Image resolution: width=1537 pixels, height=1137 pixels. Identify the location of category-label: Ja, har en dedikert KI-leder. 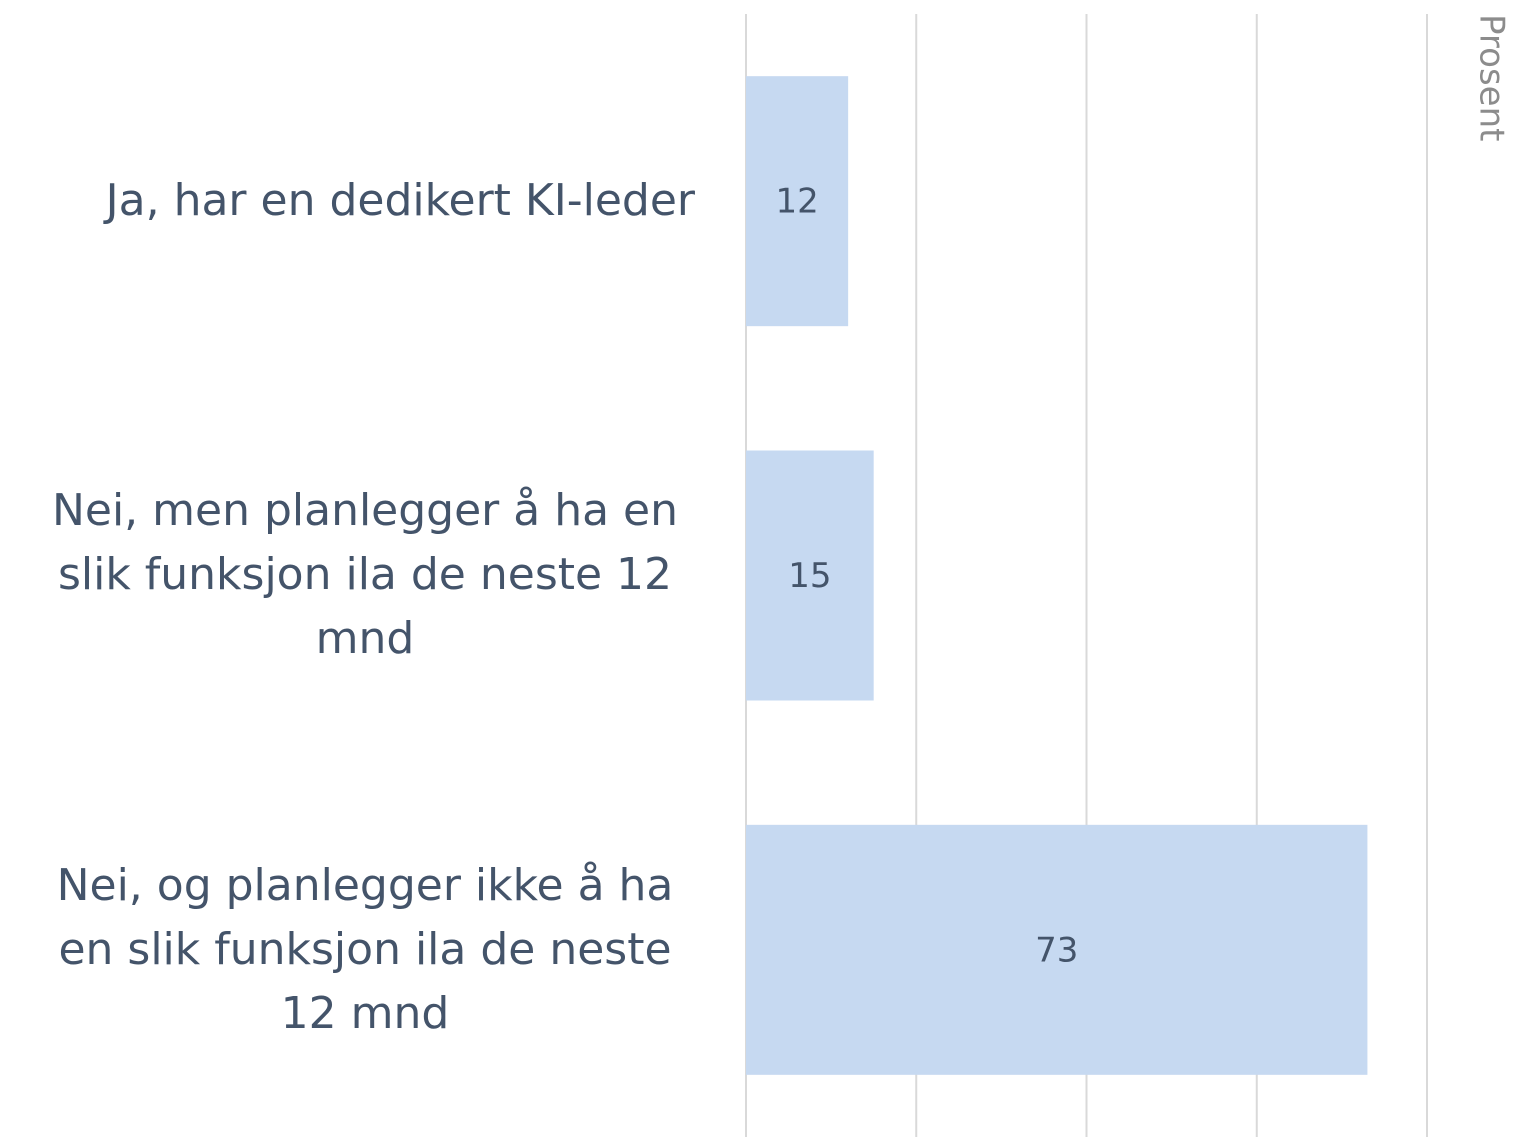
(400, 201).